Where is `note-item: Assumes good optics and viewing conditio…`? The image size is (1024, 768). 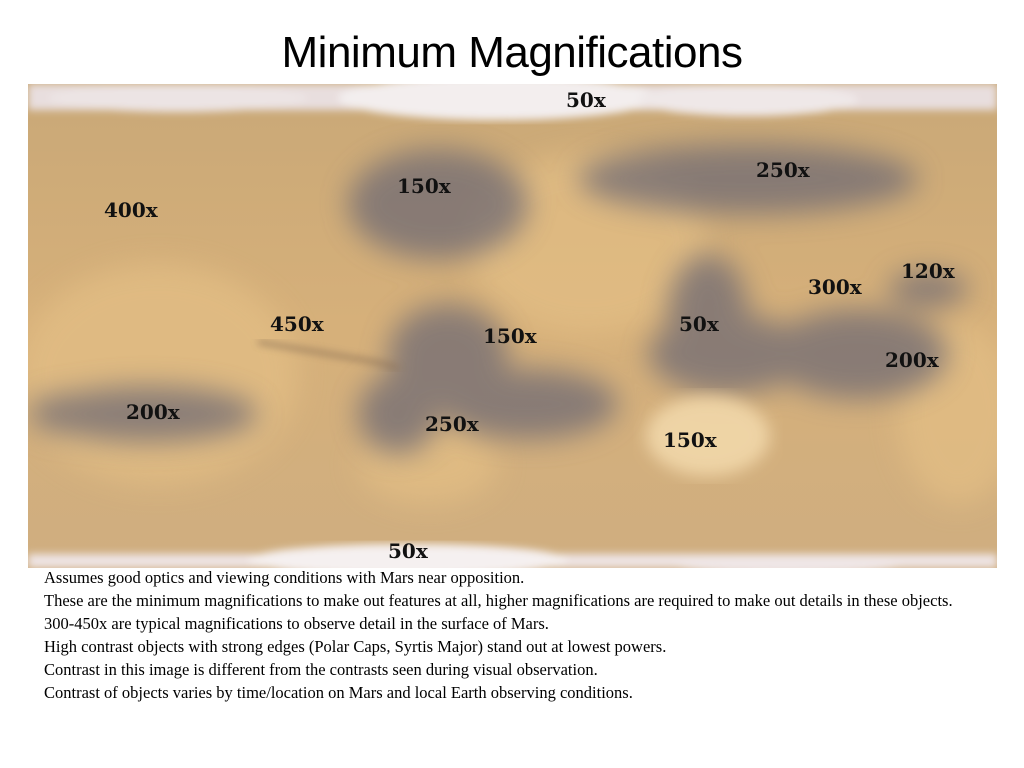 note-item: Assumes good optics and viewing conditio… is located at coordinates (284, 577).